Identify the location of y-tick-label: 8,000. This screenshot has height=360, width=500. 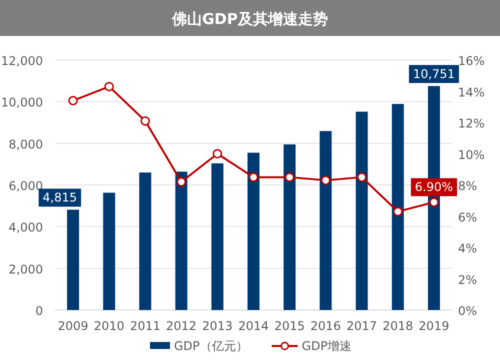
(25, 144).